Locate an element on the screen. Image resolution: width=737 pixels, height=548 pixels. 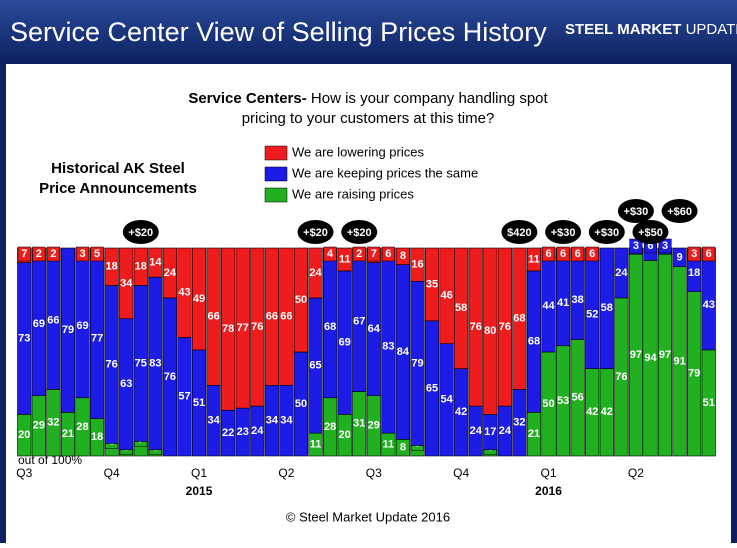
data-label: 17 is located at coordinates (490, 432).